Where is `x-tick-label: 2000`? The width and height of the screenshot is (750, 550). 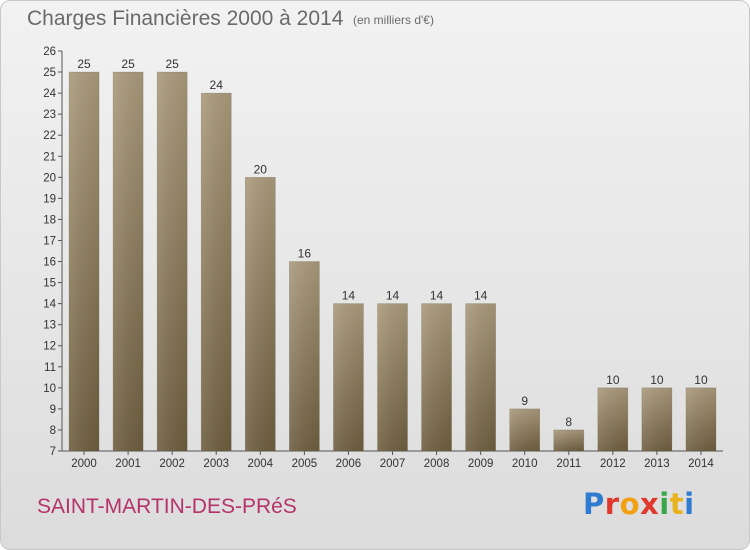 x-tick-label: 2000 is located at coordinates (84, 464).